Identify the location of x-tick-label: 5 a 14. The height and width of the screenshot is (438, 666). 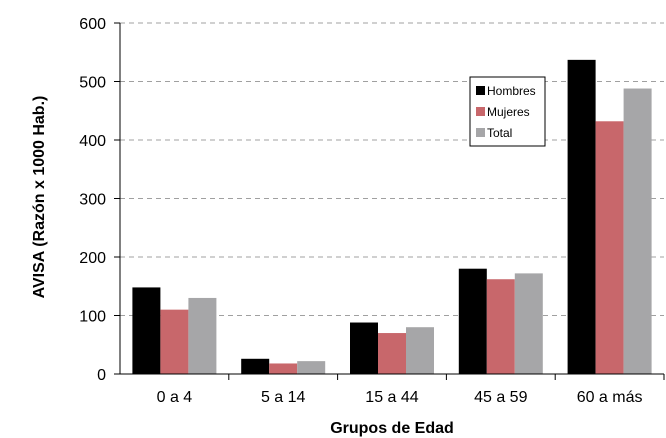
(283, 397).